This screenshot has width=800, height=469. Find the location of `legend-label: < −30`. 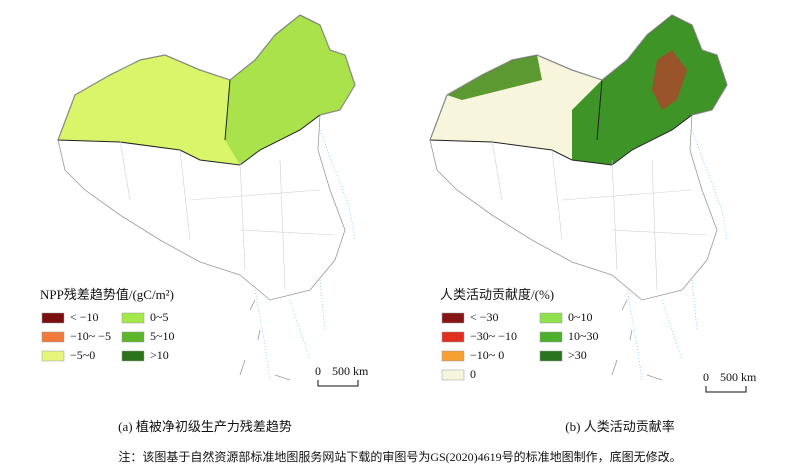

legend-label: < −30 is located at coordinates (484, 317).